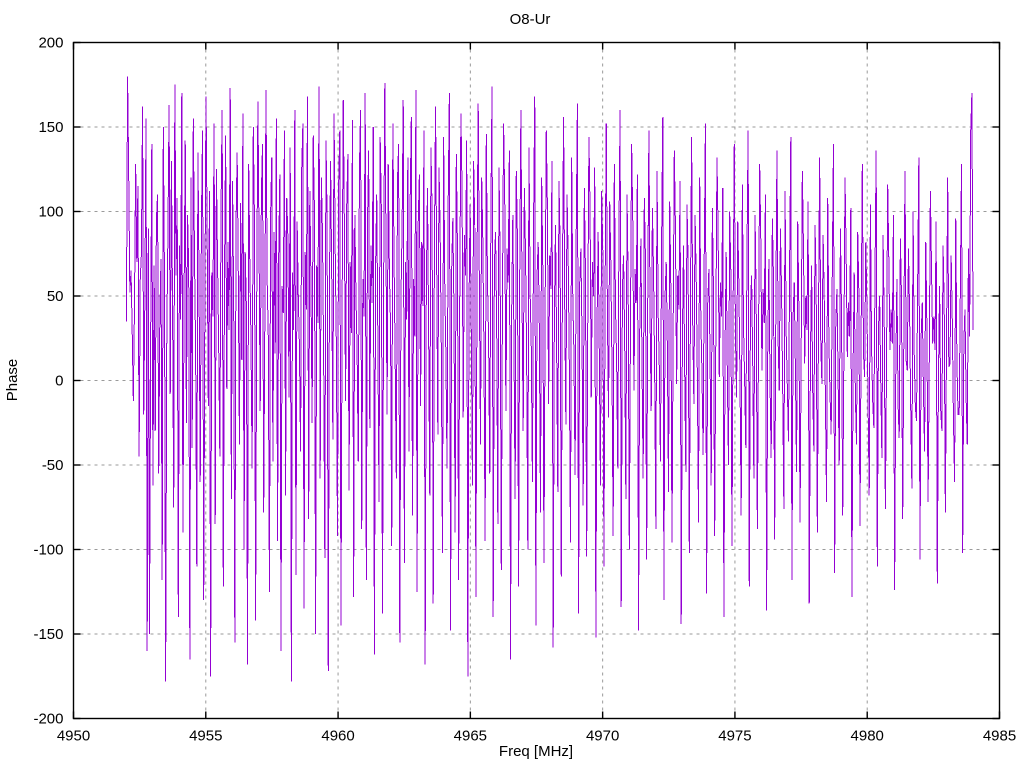 The image size is (1024, 768). Describe the element at coordinates (867, 736) in the screenshot. I see `x-tick-label: 4980` at that location.